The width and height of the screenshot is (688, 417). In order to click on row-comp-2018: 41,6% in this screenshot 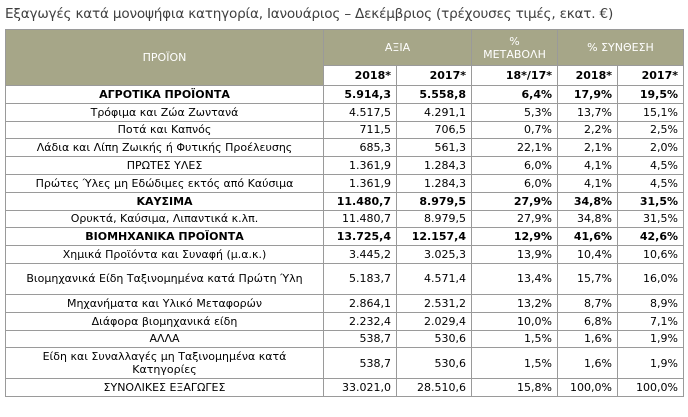, I will do `click(587, 237)`.